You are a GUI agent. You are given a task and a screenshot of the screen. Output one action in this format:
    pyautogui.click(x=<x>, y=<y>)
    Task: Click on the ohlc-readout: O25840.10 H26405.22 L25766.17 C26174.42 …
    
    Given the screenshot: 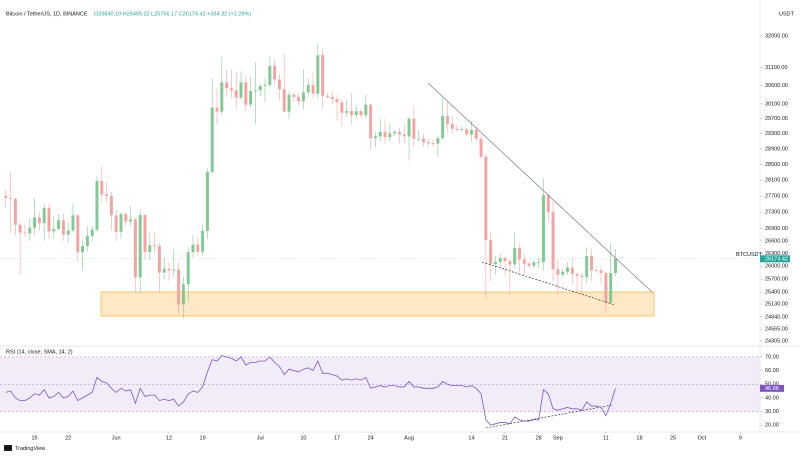 What is the action you would take?
    pyautogui.click(x=172, y=14)
    